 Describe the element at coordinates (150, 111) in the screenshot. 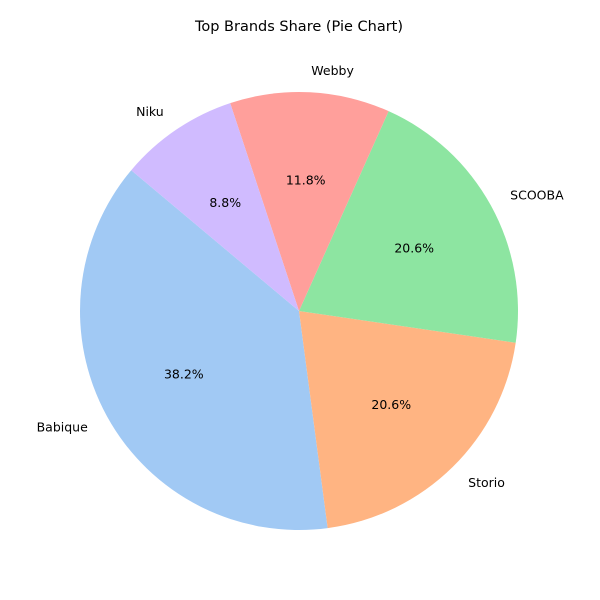

I see `slice-label-niku: Niku` at that location.